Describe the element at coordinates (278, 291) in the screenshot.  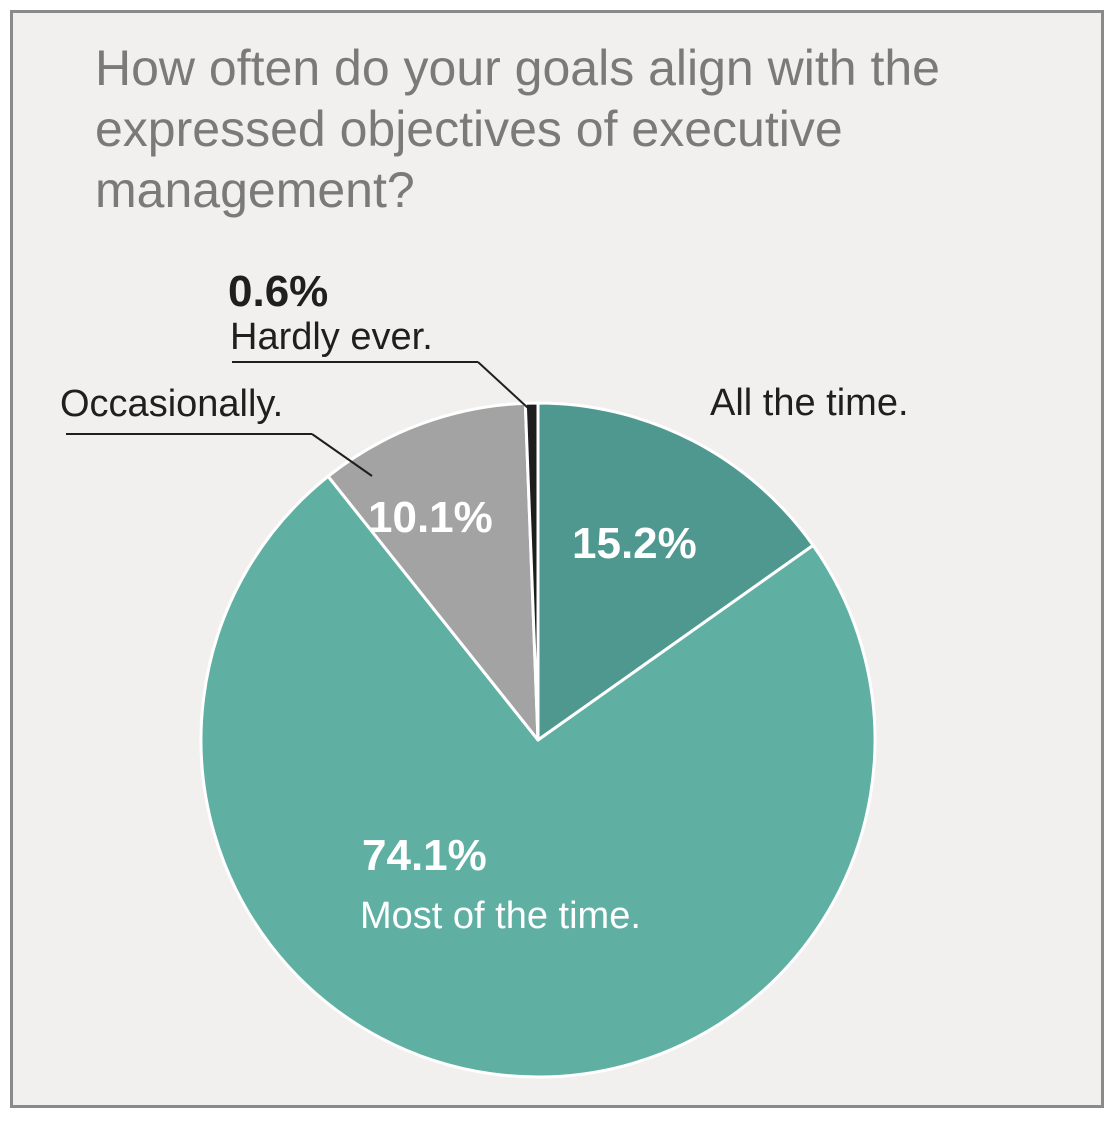
I see `slice-value-hardly-ever: 0.6%` at that location.